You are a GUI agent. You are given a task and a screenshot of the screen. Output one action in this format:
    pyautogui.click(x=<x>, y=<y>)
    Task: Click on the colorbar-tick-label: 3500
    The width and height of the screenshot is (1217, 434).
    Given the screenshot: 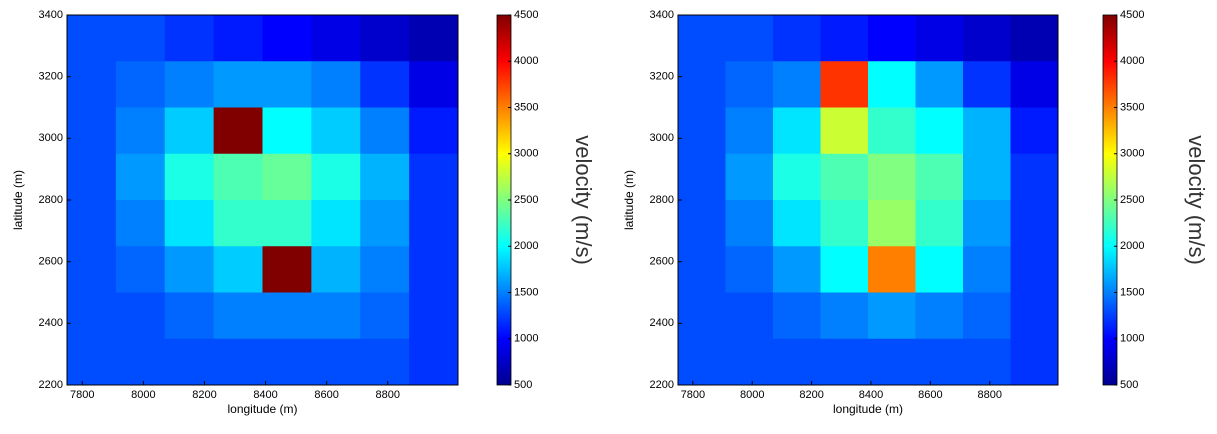 What is the action you would take?
    pyautogui.click(x=526, y=107)
    